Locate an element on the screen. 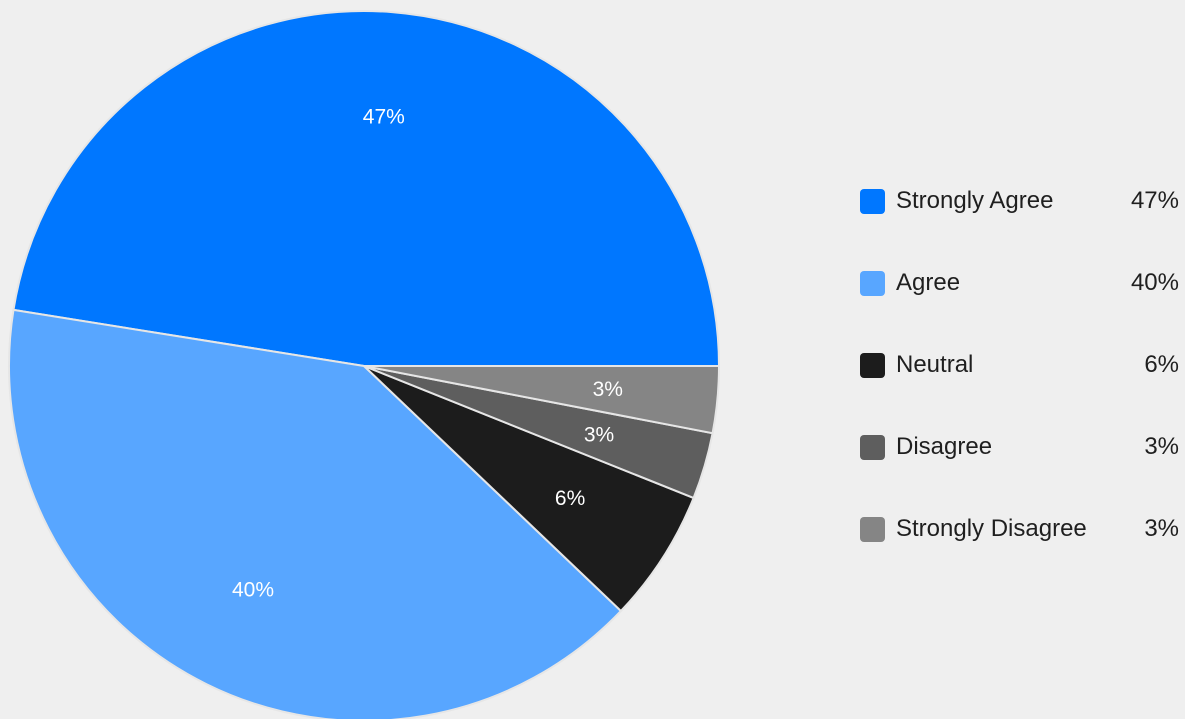  pie-slice-strongly-disagree is located at coordinates (542, 400).